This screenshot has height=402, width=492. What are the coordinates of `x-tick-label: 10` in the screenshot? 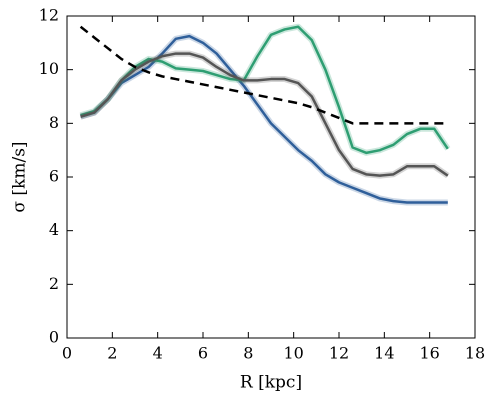 It's located at (293, 353).